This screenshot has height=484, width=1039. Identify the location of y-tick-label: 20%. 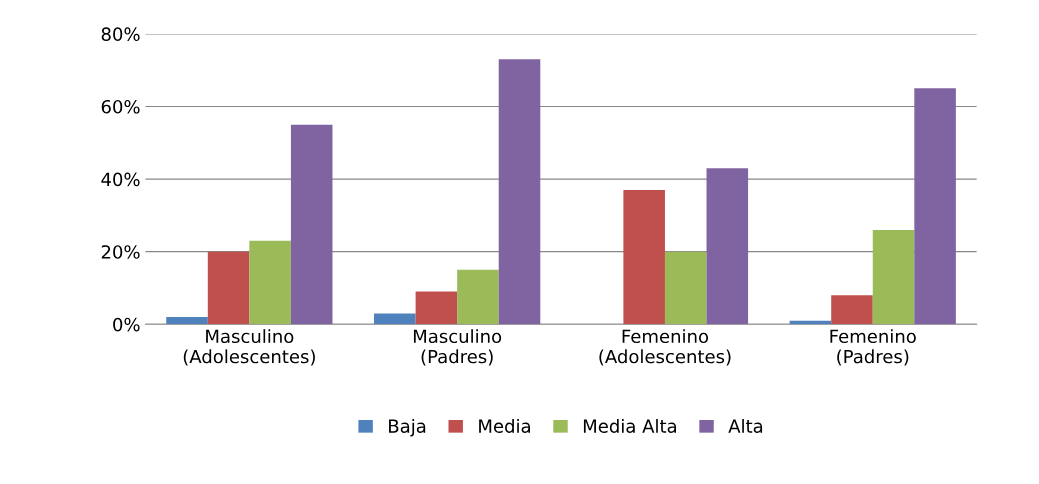
(120, 252).